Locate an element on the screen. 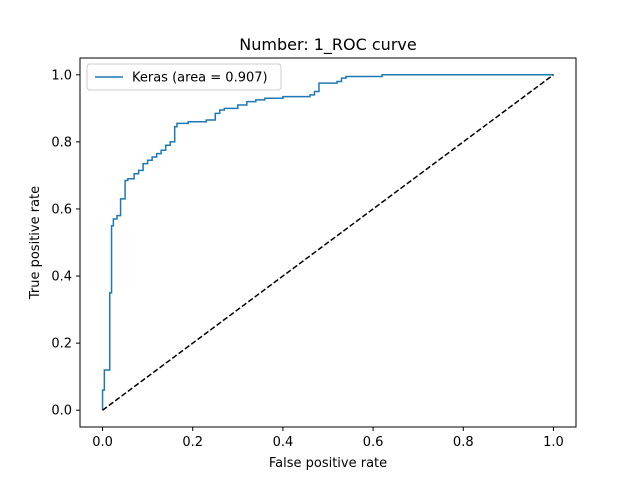 The image size is (640, 480). legend-label: Keras (area = 0.907) is located at coordinates (200, 78).